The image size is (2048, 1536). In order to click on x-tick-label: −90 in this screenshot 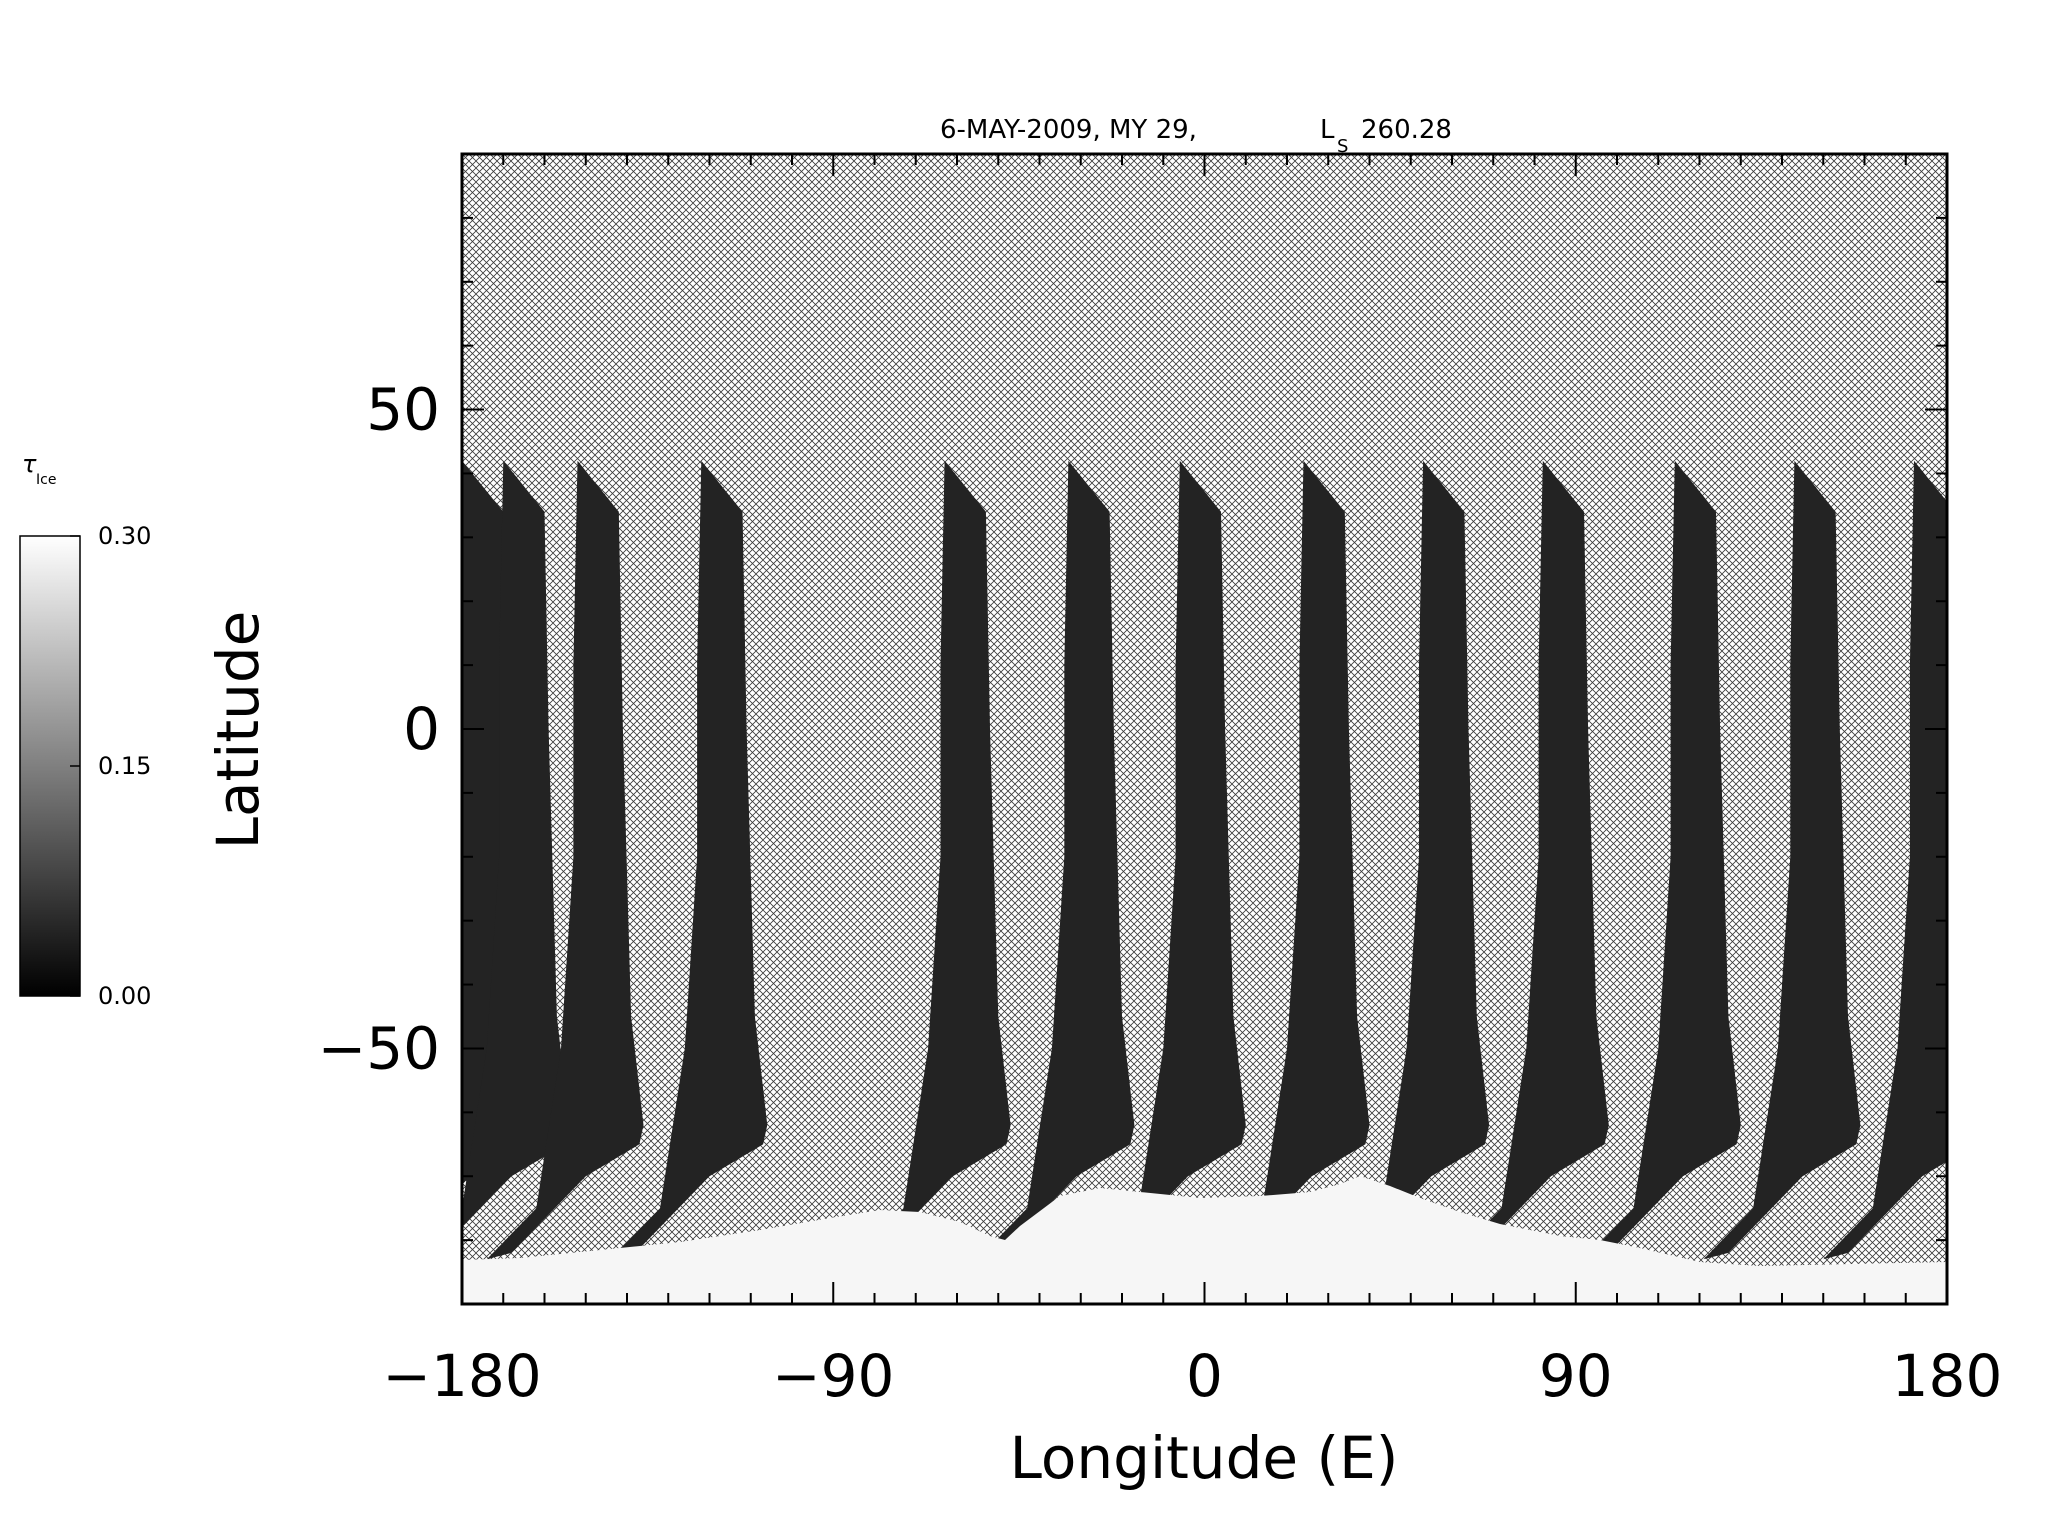, I will do `click(833, 1376)`.